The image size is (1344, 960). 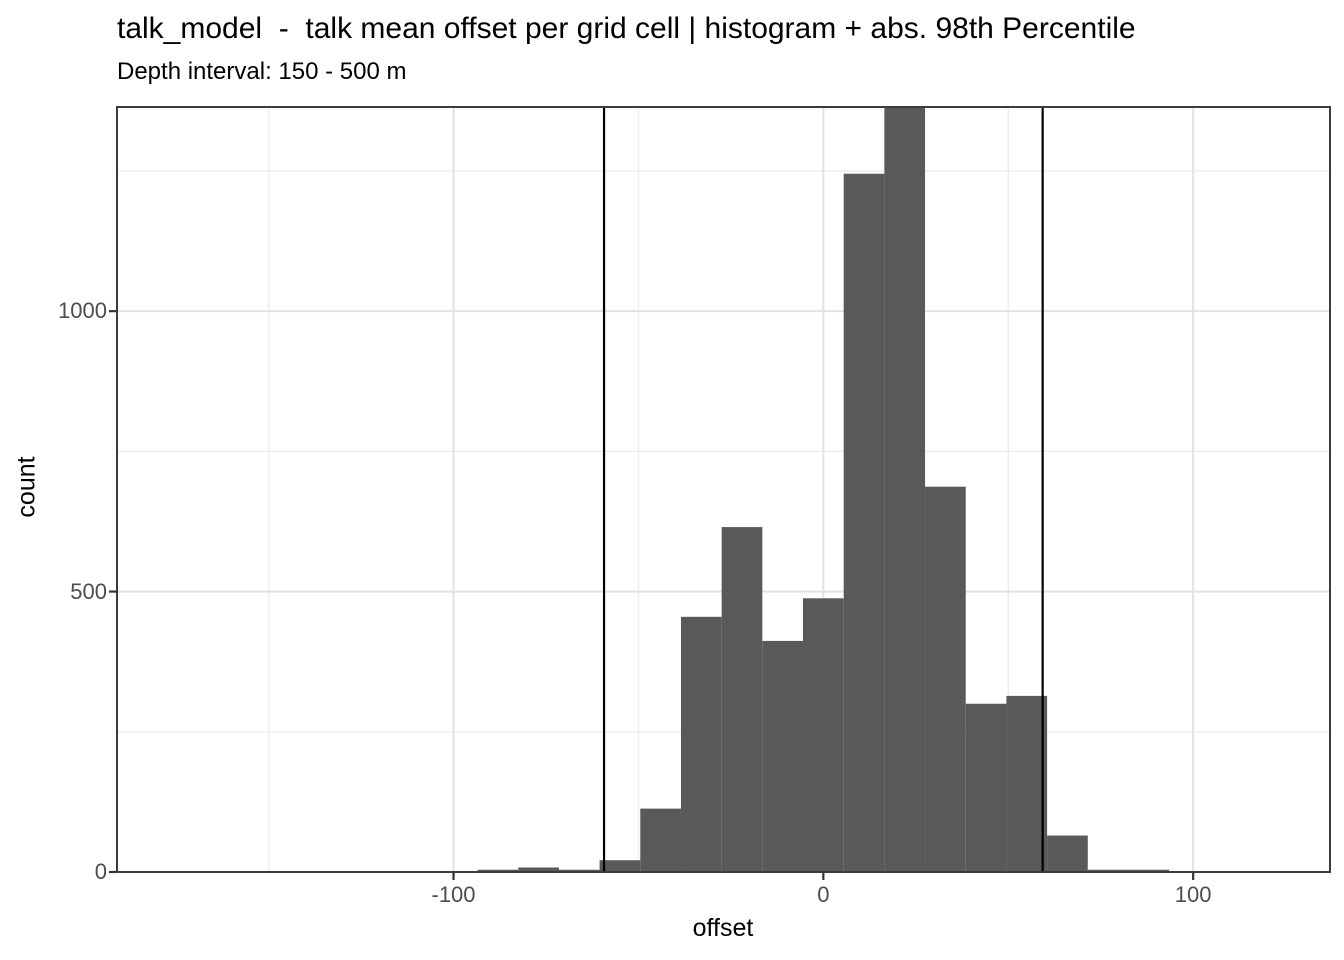 What do you see at coordinates (1193, 894) in the screenshot?
I see `x-tick-label: 100` at bounding box center [1193, 894].